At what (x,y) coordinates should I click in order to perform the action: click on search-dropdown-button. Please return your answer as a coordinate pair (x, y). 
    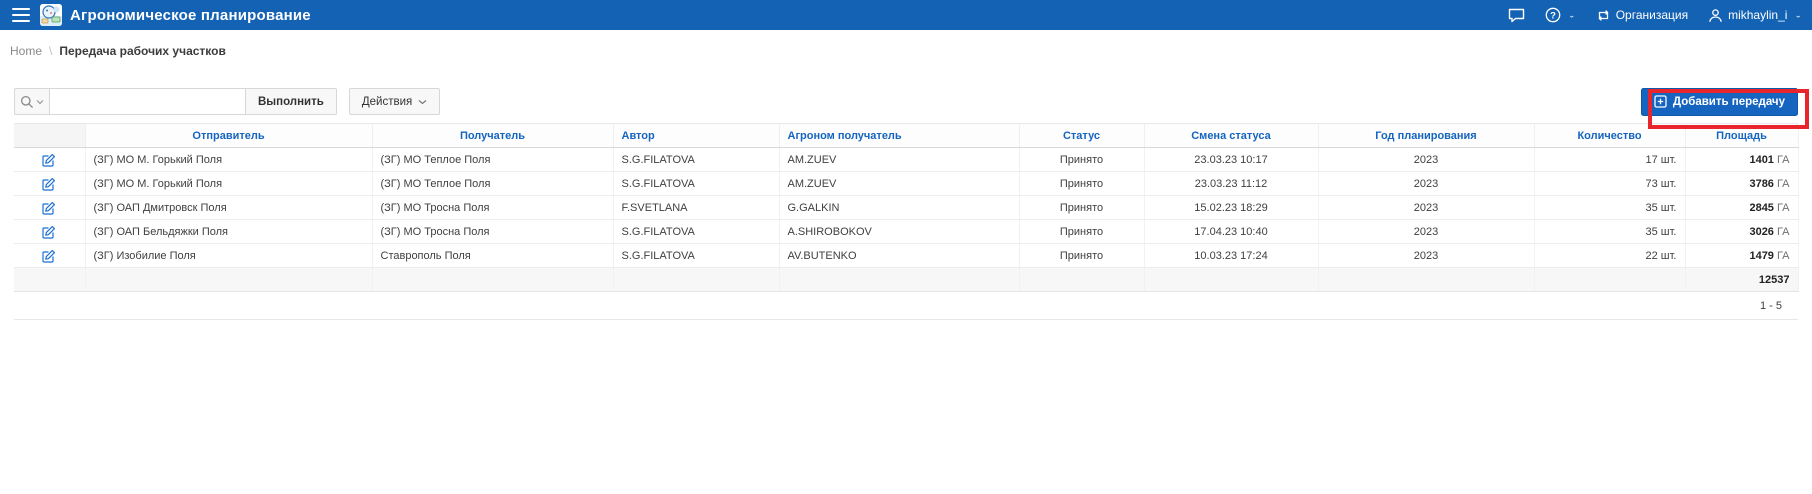
    Looking at the image, I should click on (32, 101).